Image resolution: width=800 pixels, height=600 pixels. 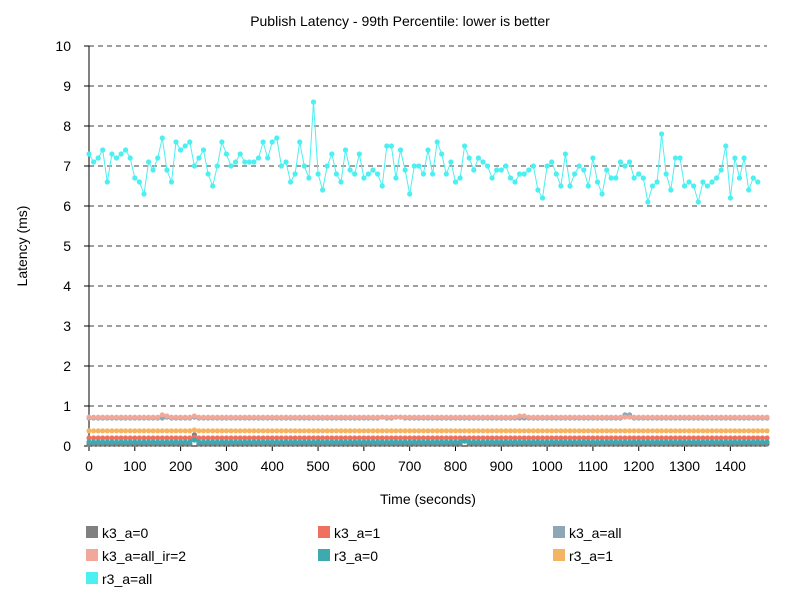 What do you see at coordinates (227, 466) in the screenshot?
I see `x-tick-label: 300` at bounding box center [227, 466].